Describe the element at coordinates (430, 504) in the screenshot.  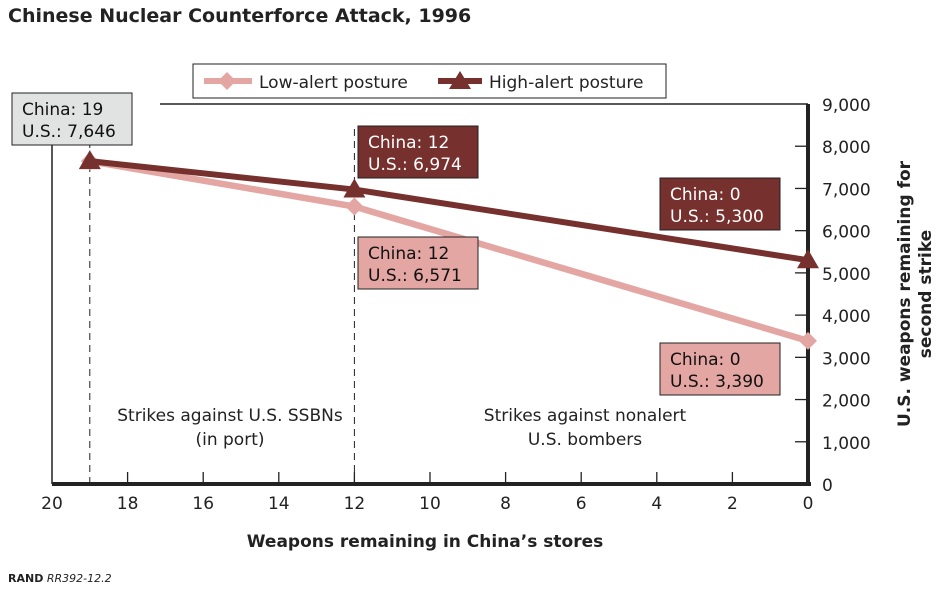
I see `x-tick-label: 10` at that location.